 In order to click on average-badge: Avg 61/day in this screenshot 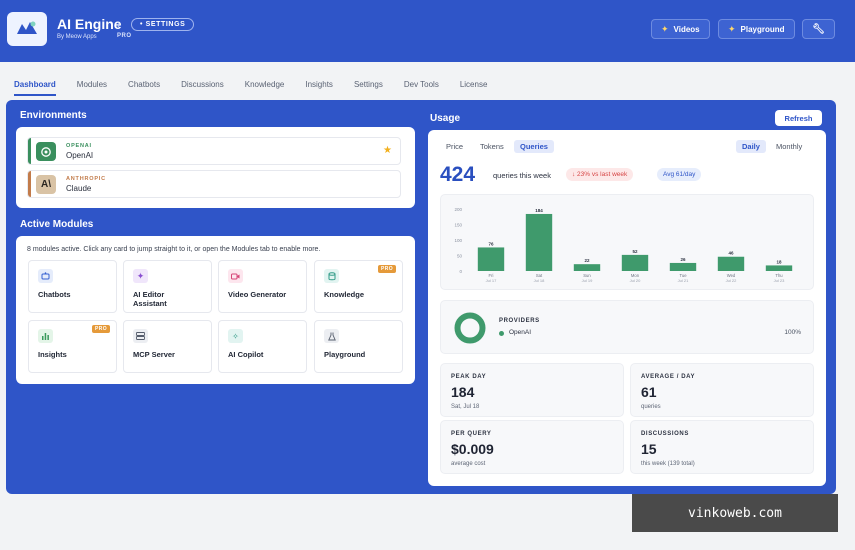, I will do `click(679, 174)`.